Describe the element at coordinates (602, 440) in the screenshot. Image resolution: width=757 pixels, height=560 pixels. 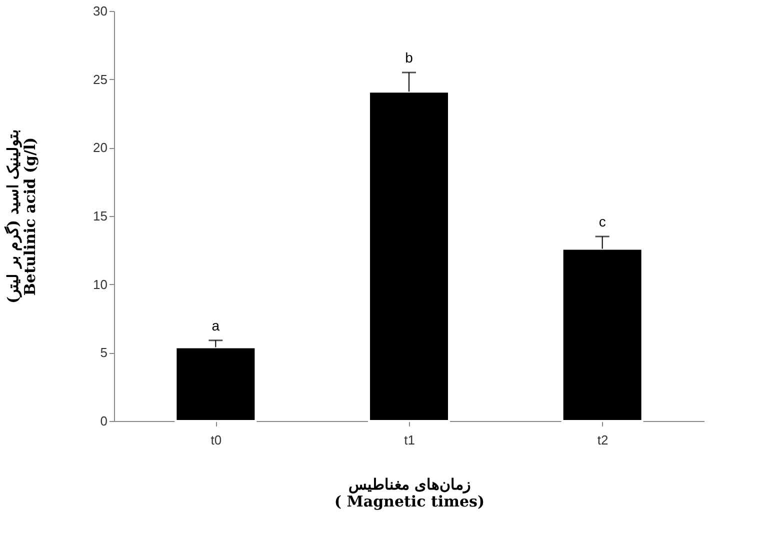
I see `x-tick-label: t2` at that location.